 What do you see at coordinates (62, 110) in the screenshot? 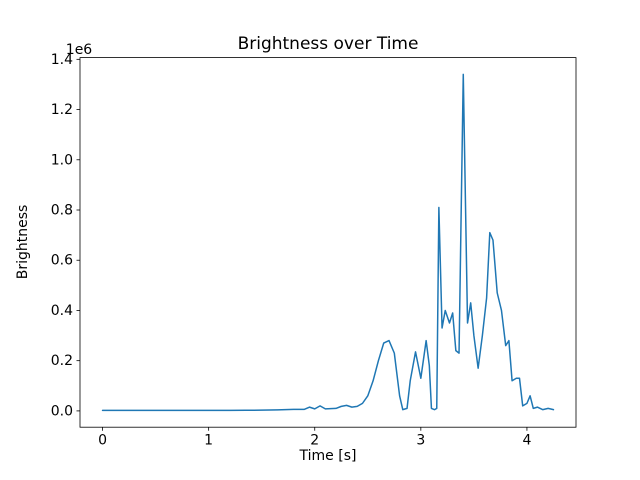
I see `y-tick-label: 1.2` at bounding box center [62, 110].